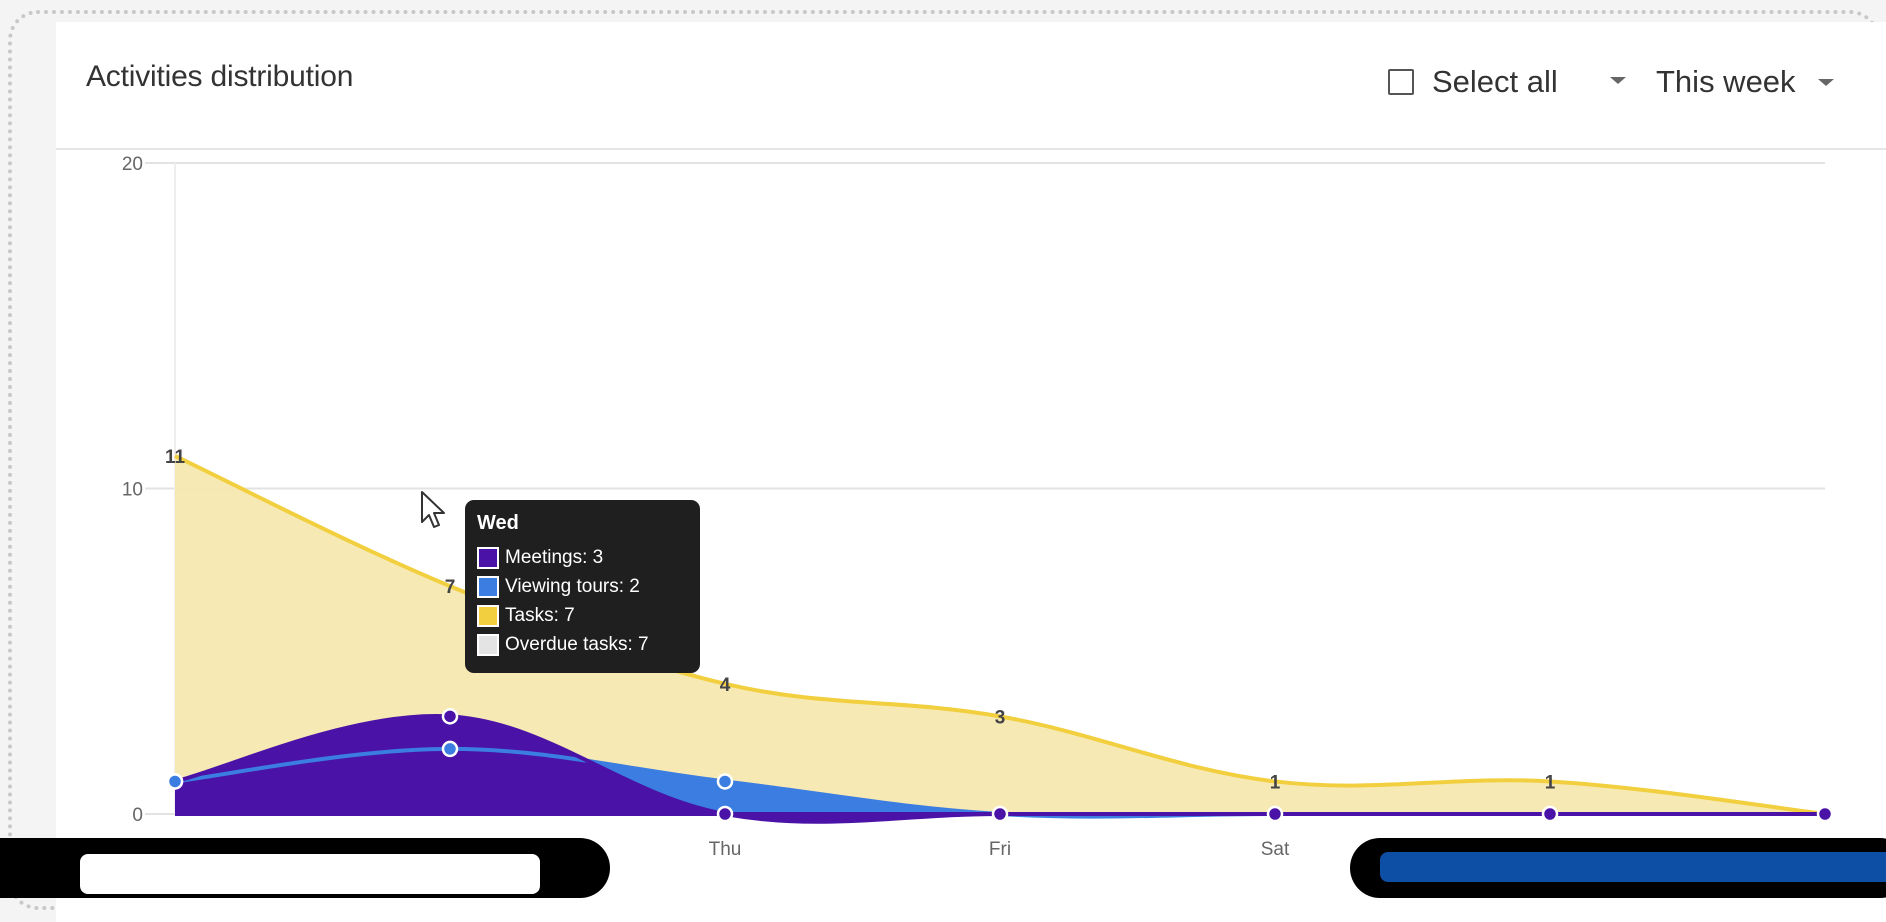  I want to click on tooltip-row: Viewing tours: 2, so click(582, 586).